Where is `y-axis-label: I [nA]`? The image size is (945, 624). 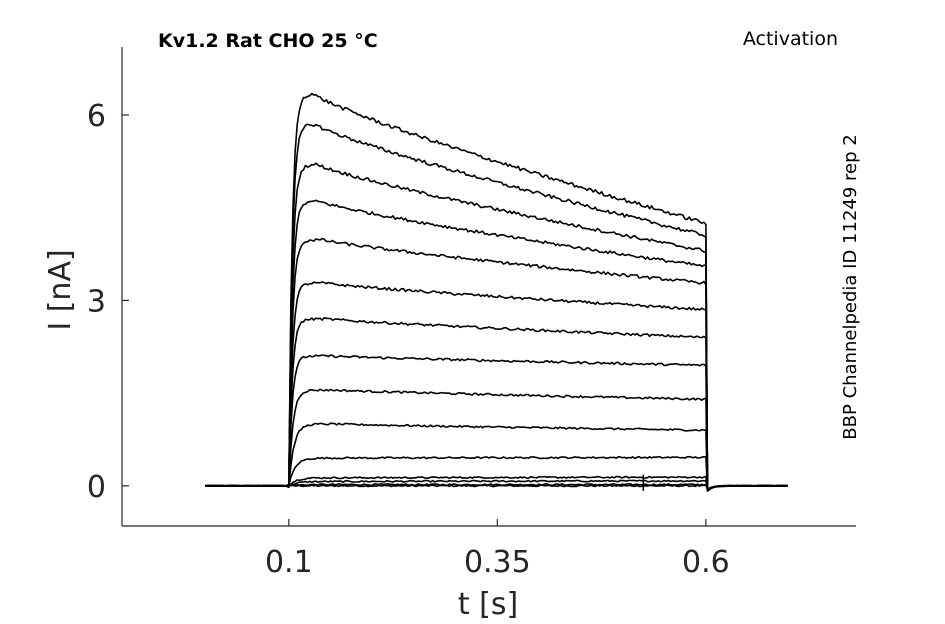 y-axis-label: I [nA] is located at coordinates (60, 289).